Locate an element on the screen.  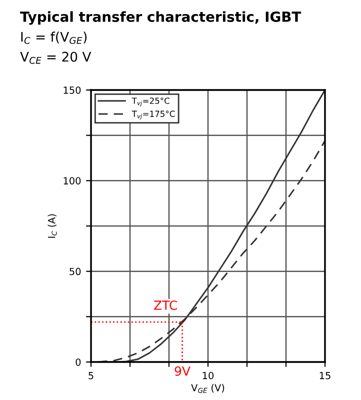
y-tick-label: 100 is located at coordinates (72, 180).